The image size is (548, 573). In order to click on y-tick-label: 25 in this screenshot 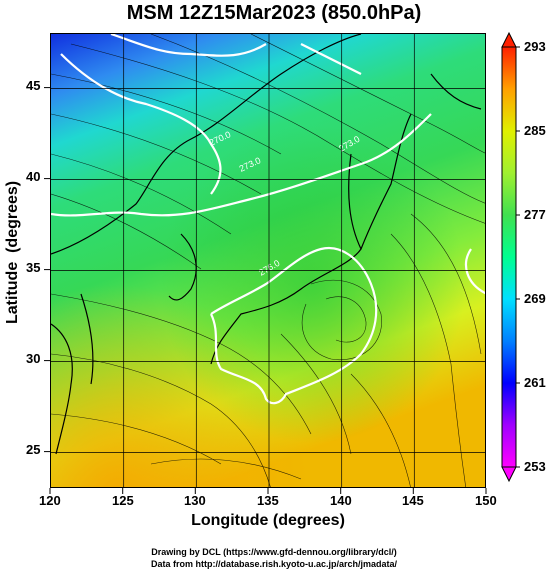, I will do `click(33, 449)`.